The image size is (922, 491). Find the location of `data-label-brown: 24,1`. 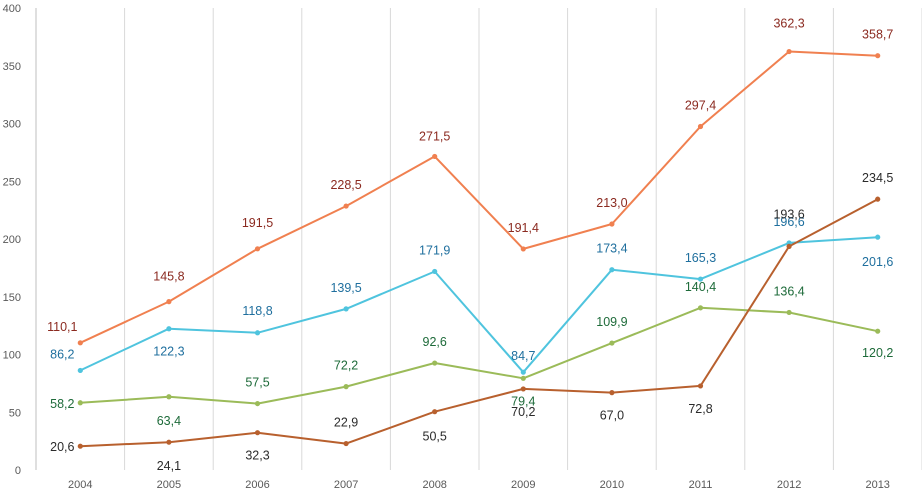

data-label-brown: 24,1 is located at coordinates (169, 466).